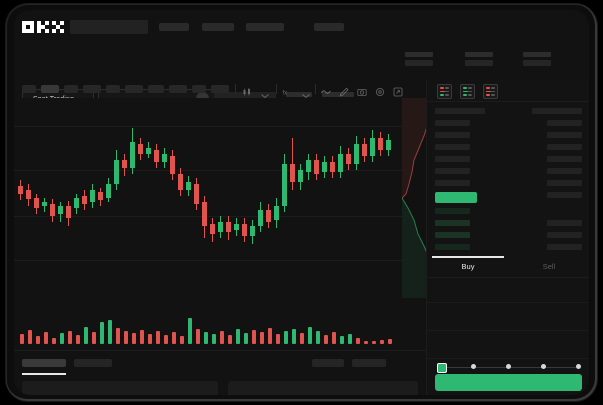  I want to click on orderbook-mode-bids, so click(467, 91).